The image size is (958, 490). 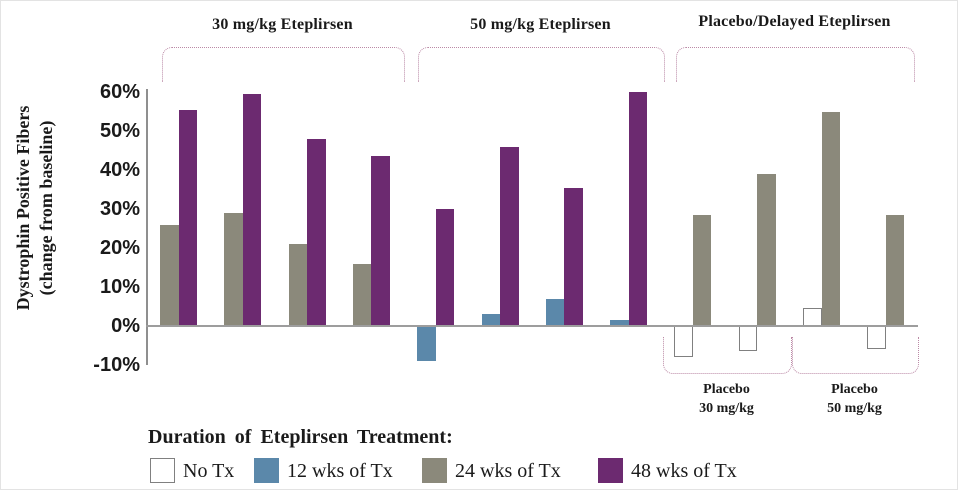 What do you see at coordinates (795, 64) in the screenshot?
I see `group-bracket-placebo` at bounding box center [795, 64].